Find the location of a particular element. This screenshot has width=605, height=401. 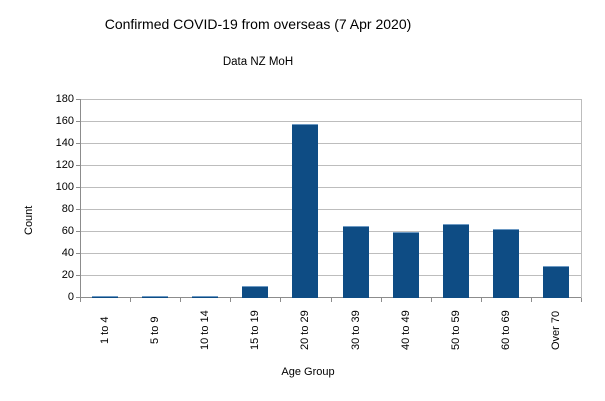

x-tick-label: Over 70 is located at coordinates (555, 330).